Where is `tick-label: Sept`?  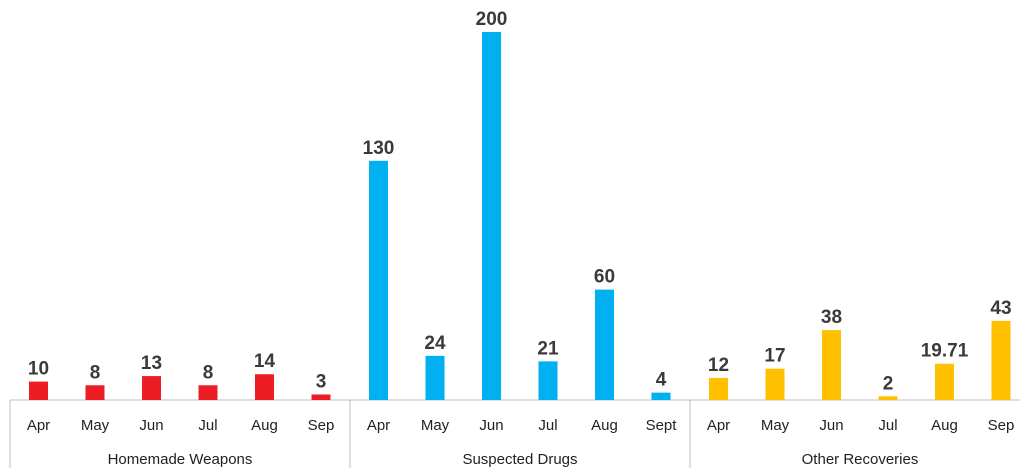
tick-label: Sept is located at coordinates (662, 425).